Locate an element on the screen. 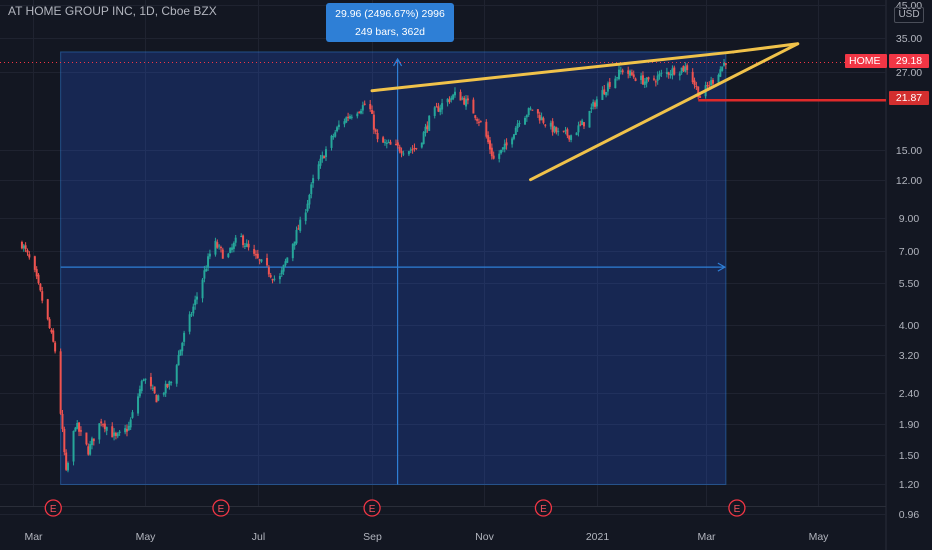 Image resolution: width=932 pixels, height=550 pixels. last-price-symbol: HOME is located at coordinates (866, 61).